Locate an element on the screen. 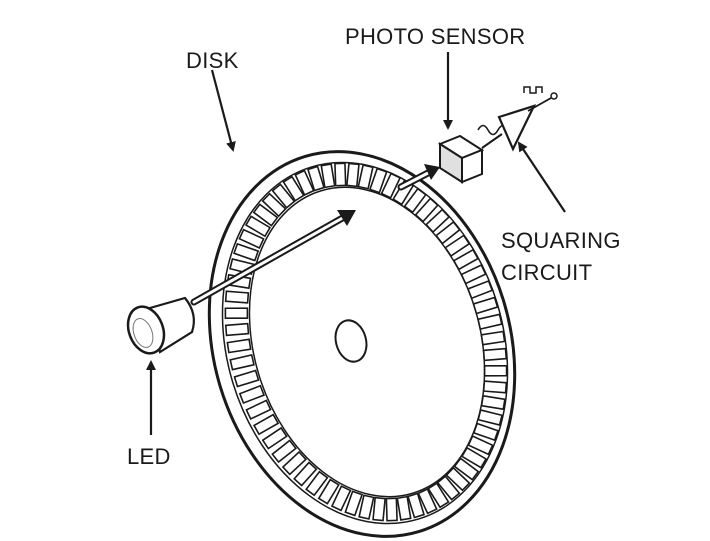 The height and width of the screenshot is (541, 710). squaring-circuit is located at coordinates (527, 122).